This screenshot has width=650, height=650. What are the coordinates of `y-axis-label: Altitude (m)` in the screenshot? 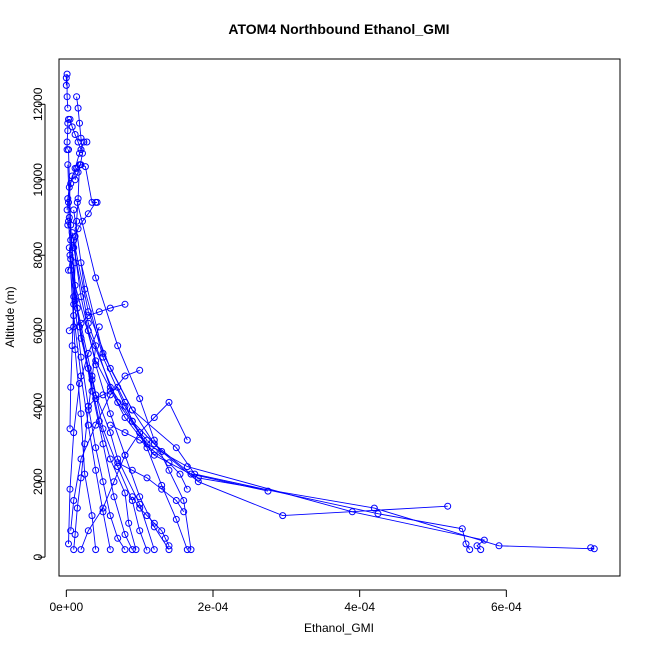 It's located at (10, 316).